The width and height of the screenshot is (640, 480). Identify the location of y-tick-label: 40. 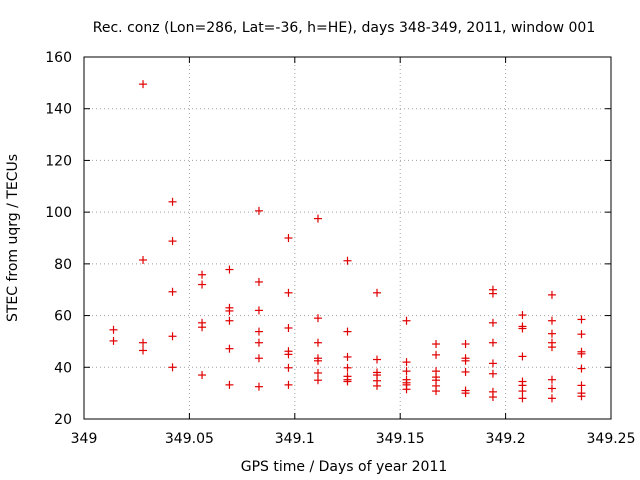
(63, 368).